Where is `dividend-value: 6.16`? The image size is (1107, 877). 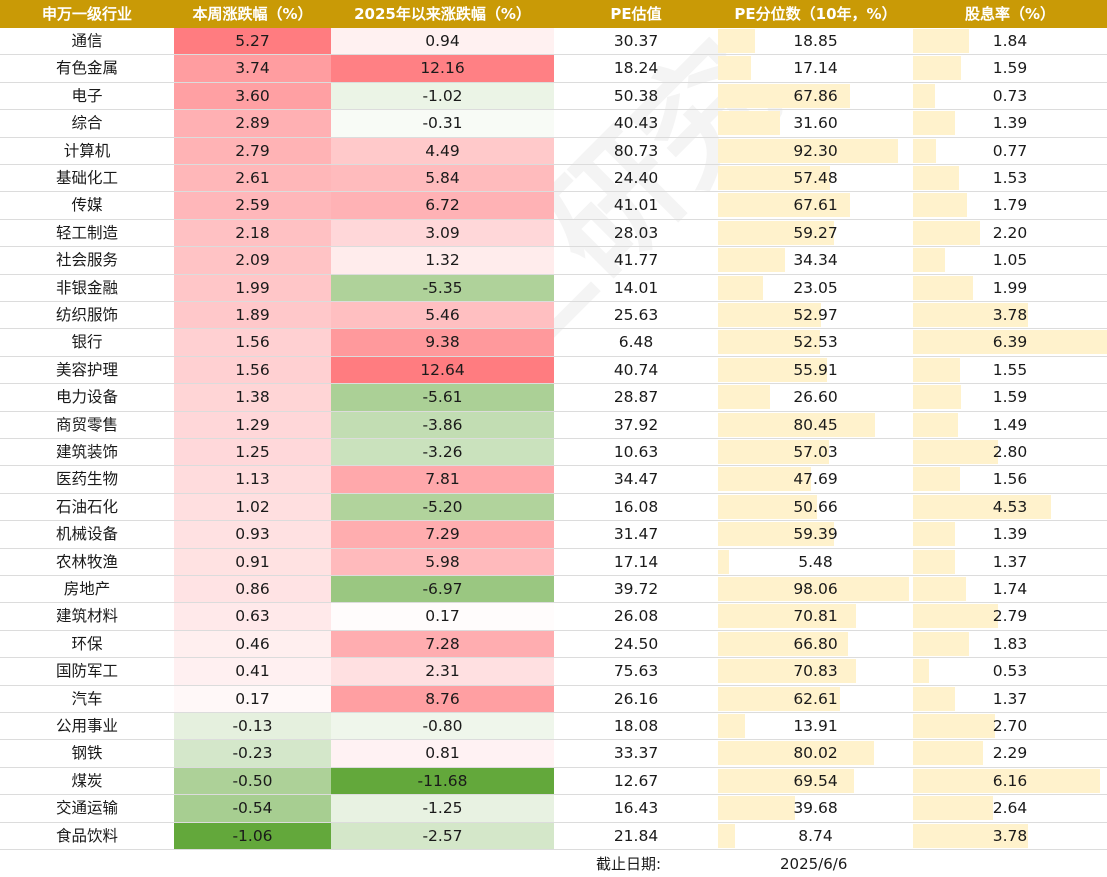 dividend-value: 6.16 is located at coordinates (1010, 780).